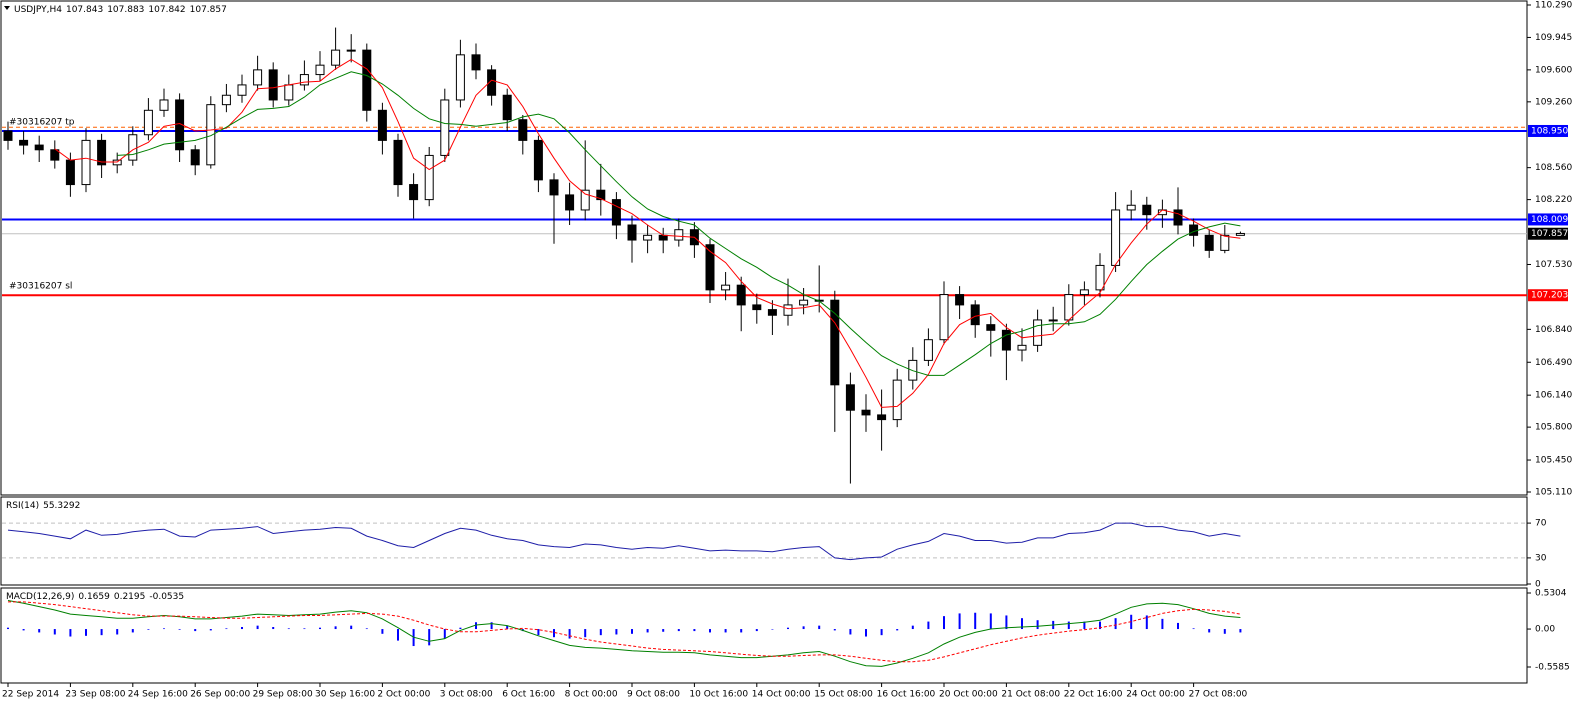 The width and height of the screenshot is (1596, 705). What do you see at coordinates (1553, 70) in the screenshot?
I see `y-tick-label: 109.600` at bounding box center [1553, 70].